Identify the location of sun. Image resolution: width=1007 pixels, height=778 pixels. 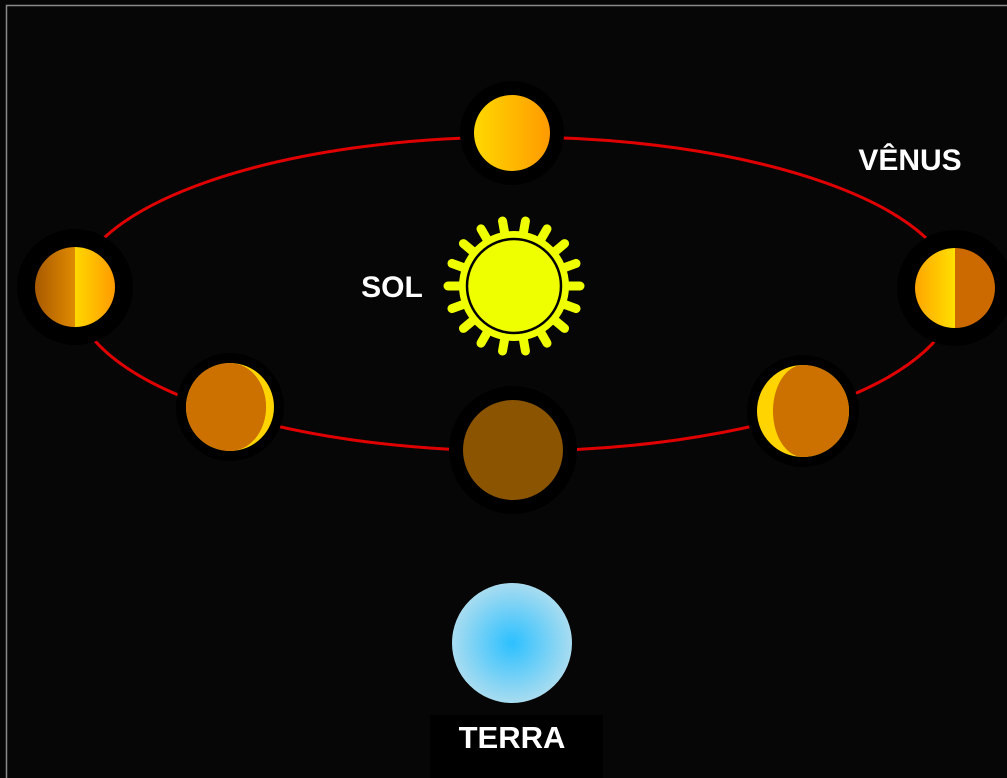
(514, 286).